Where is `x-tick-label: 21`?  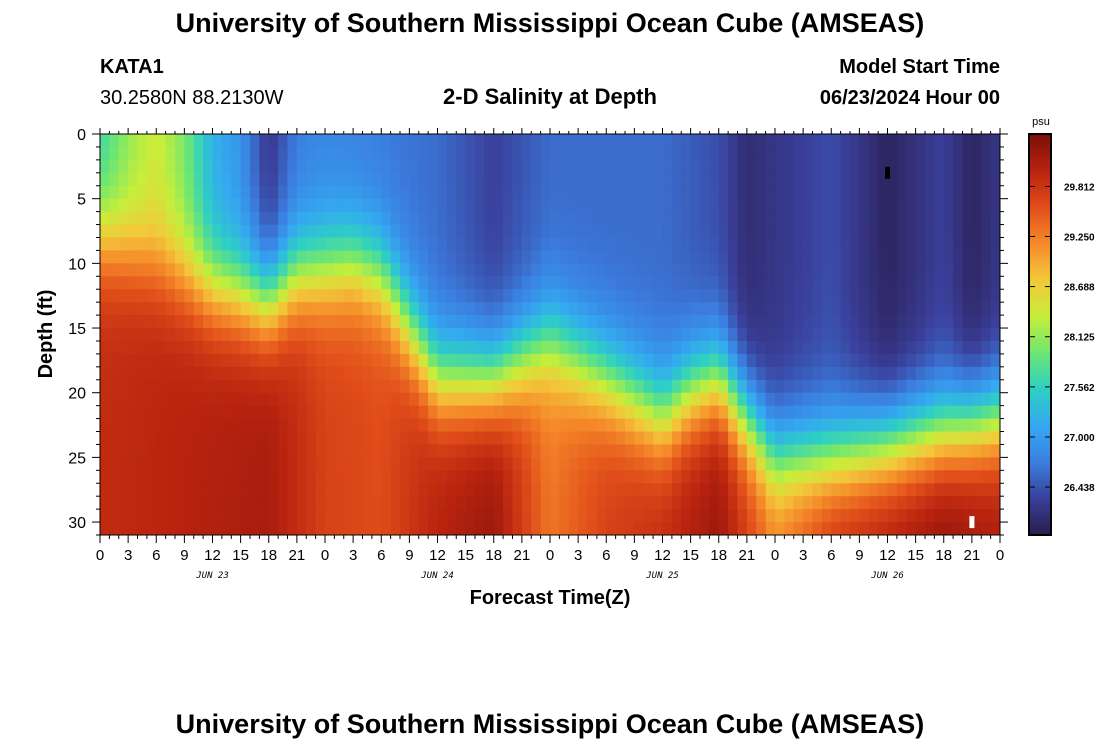 x-tick-label: 21 is located at coordinates (747, 555).